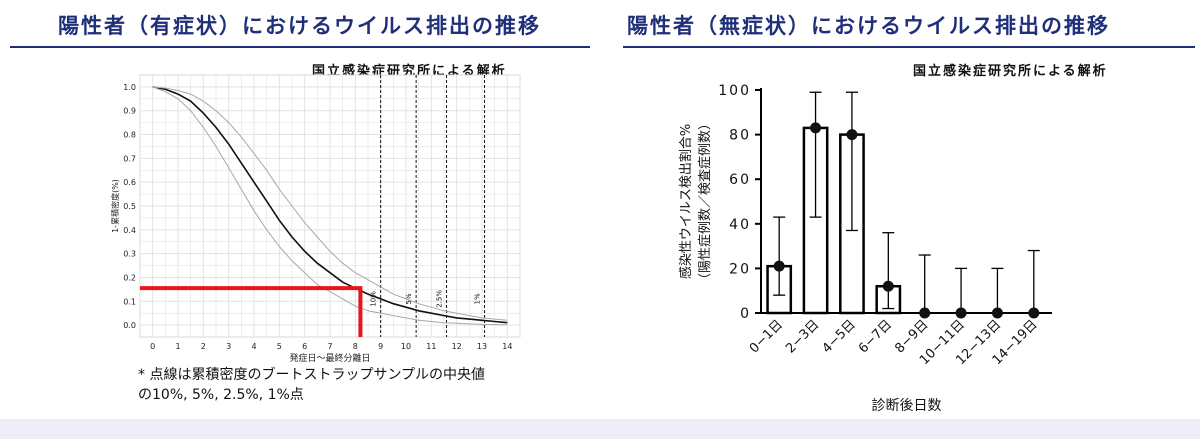 The width and height of the screenshot is (1200, 439). I want to click on y-axis-sublabel: （陽性症例数／検査症例数）, so click(705, 201).